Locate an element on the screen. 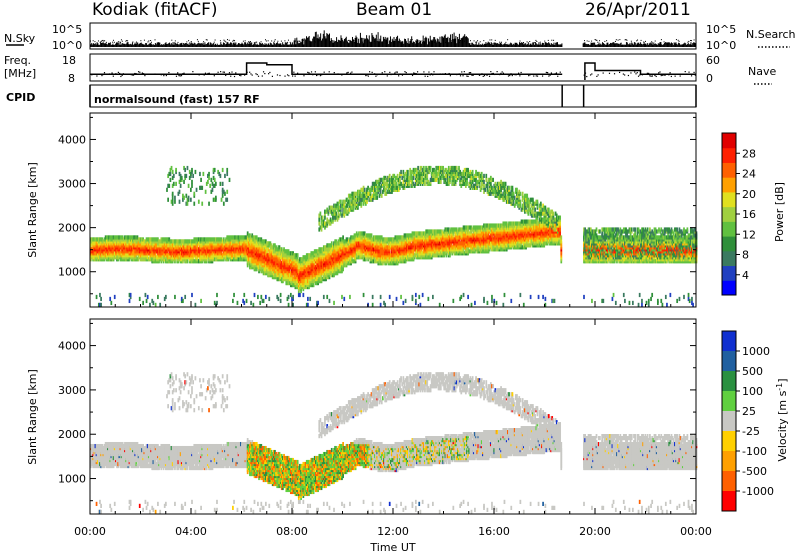 This screenshot has width=800, height=554. nsky-trace is located at coordinates (392, 38).